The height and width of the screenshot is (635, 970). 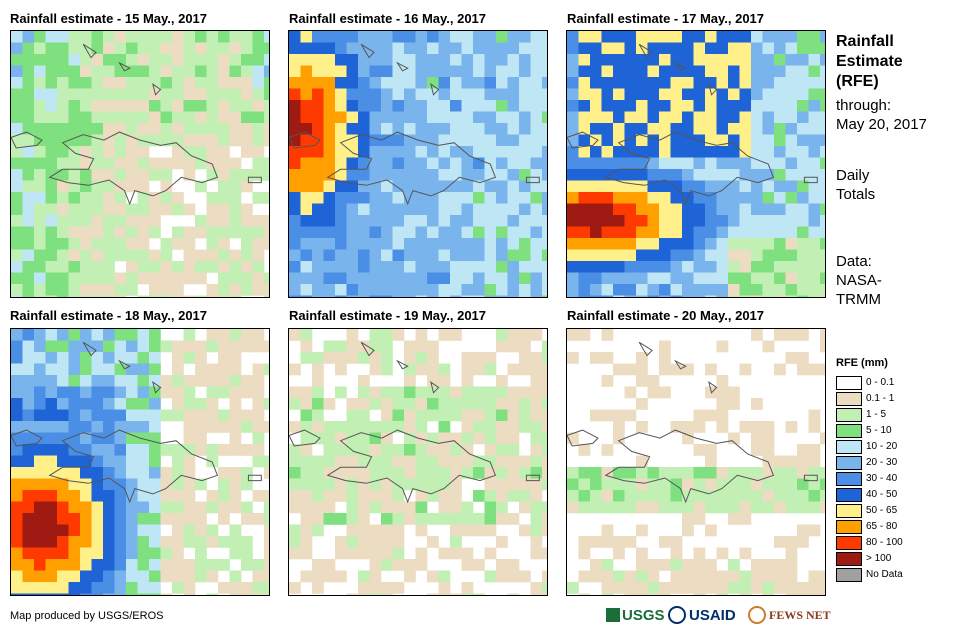 I want to click on bahamas-island-outline, so click(x=645, y=51).